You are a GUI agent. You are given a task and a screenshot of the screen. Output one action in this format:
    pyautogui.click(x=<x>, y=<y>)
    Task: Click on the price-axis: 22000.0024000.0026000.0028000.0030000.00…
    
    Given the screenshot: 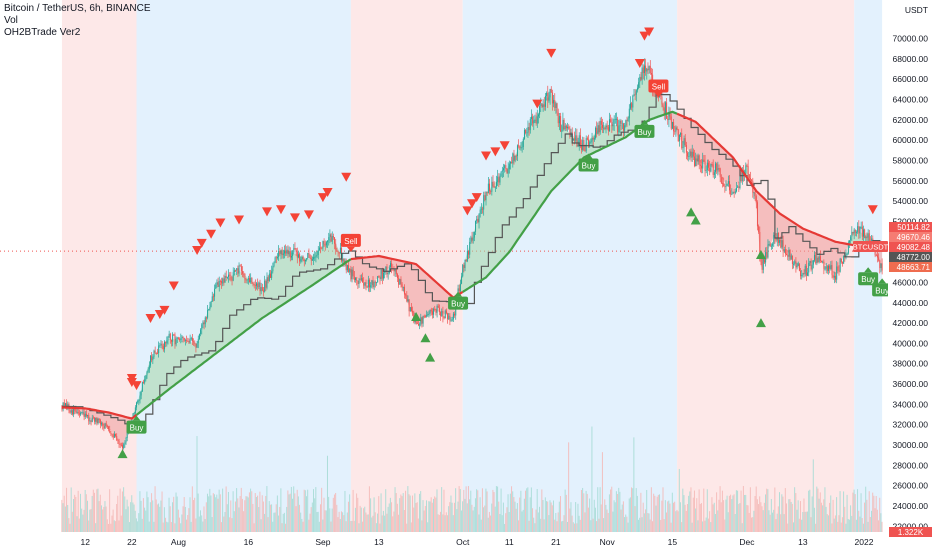 What is the action you would take?
    pyautogui.click(x=910, y=275)
    